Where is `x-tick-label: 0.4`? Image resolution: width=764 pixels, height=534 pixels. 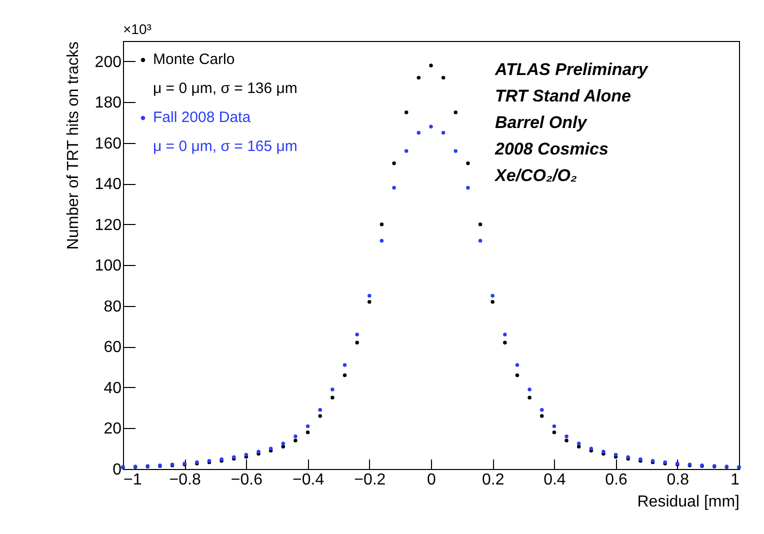 x-tick-label: 0.4 is located at coordinates (555, 480).